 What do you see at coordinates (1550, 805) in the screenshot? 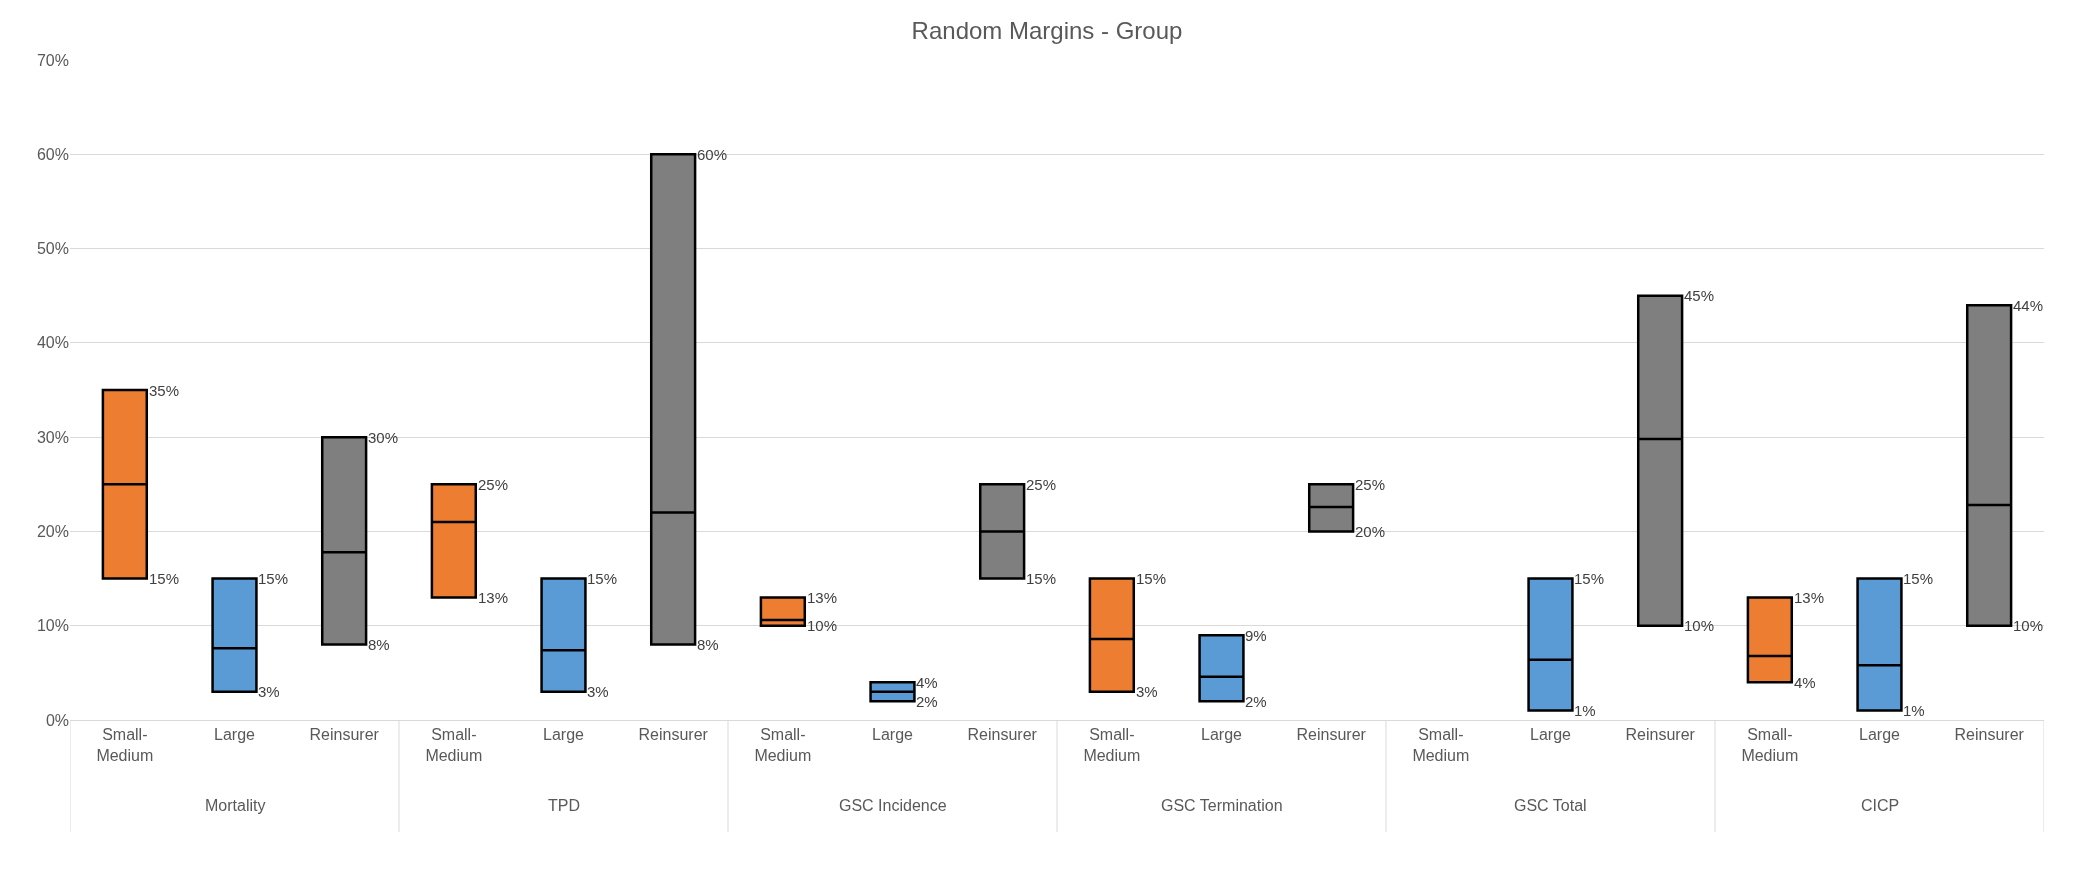
I see `text: GSC Total` at bounding box center [1550, 805].